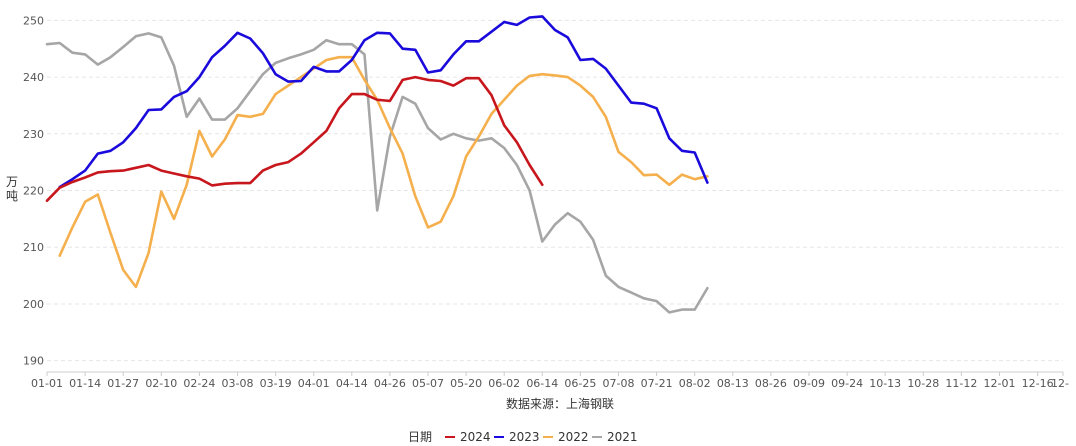 This screenshot has height=446, width=1076. What do you see at coordinates (47, 383) in the screenshot?
I see `x-tick-label: 01-01` at bounding box center [47, 383].